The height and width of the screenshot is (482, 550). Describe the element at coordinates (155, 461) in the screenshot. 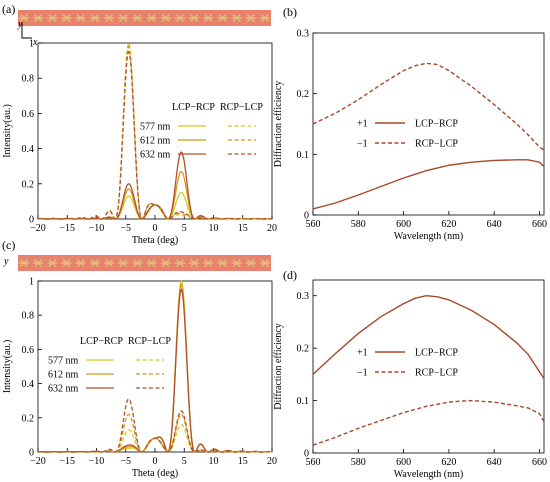

I see `x-tick-label: 0` at that location.